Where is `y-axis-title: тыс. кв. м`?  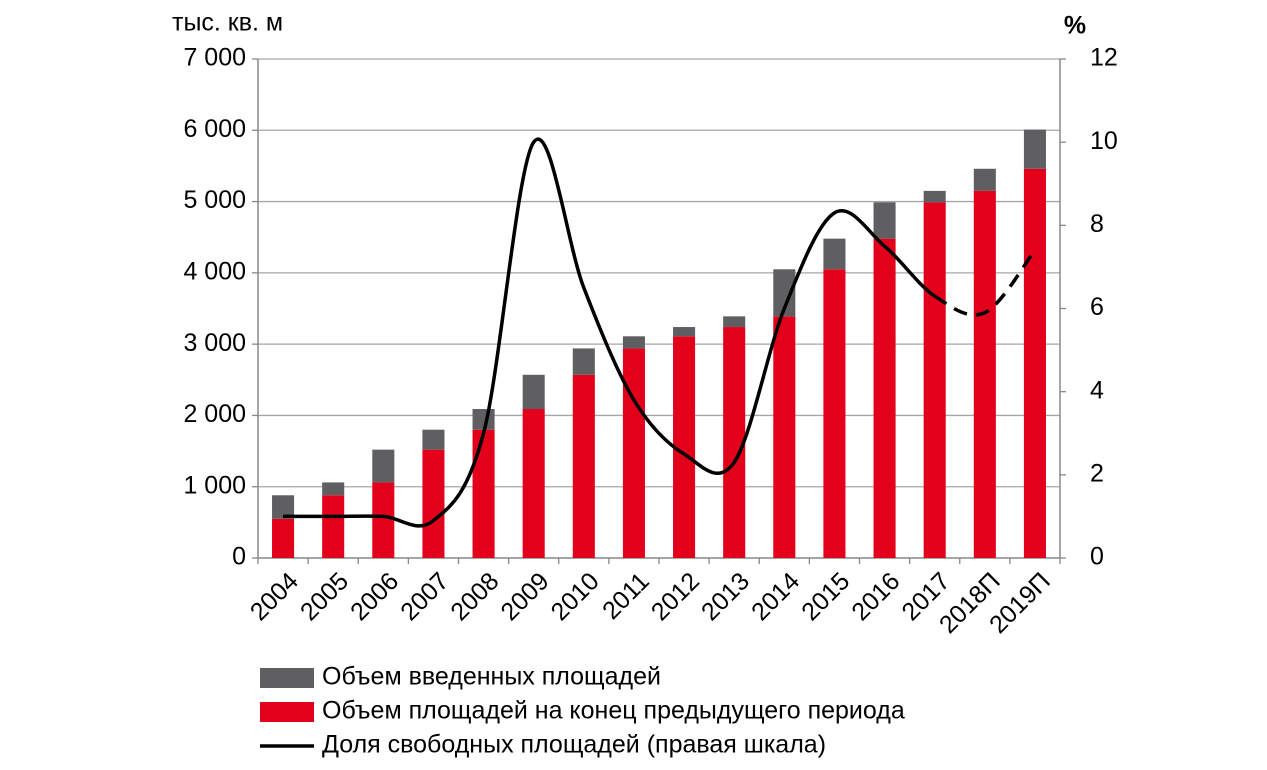
y-axis-title: тыс. кв. м is located at coordinates (227, 23).